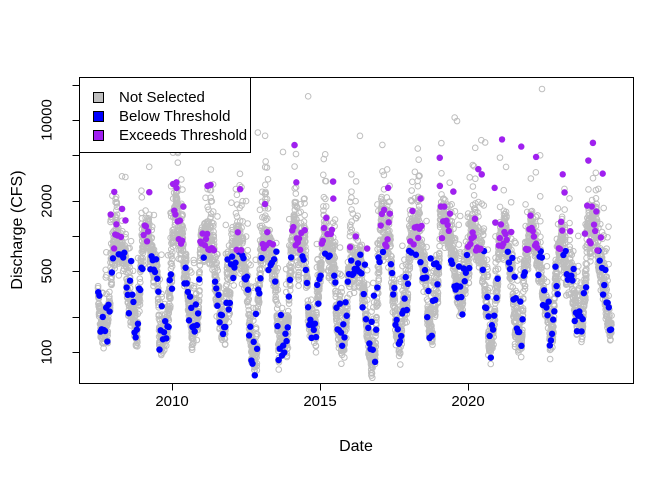 The image size is (672, 480). What do you see at coordinates (98, 97) in the screenshot?
I see `not-selected-swatch-icon` at bounding box center [98, 97].